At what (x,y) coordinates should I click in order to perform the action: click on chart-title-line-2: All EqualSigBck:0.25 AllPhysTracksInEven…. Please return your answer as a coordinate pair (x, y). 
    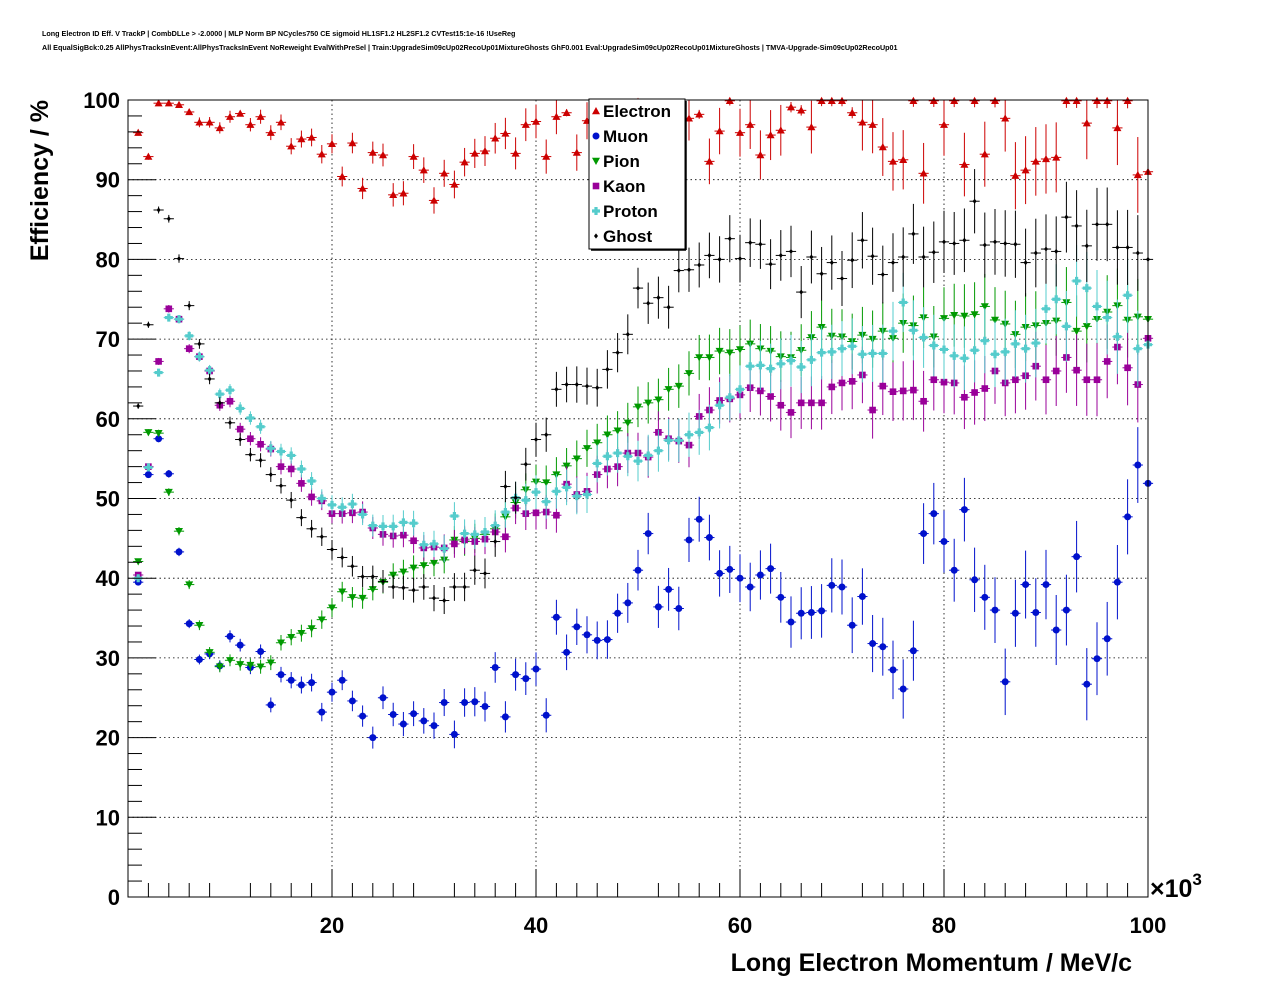
    Looking at the image, I should click on (470, 47).